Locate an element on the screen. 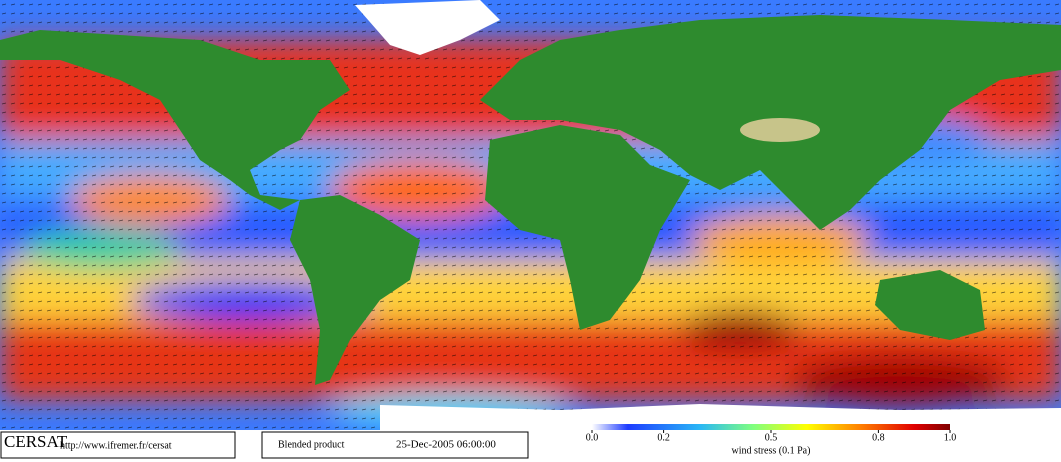  colorbar-tick-label: 0.8 is located at coordinates (878, 437).